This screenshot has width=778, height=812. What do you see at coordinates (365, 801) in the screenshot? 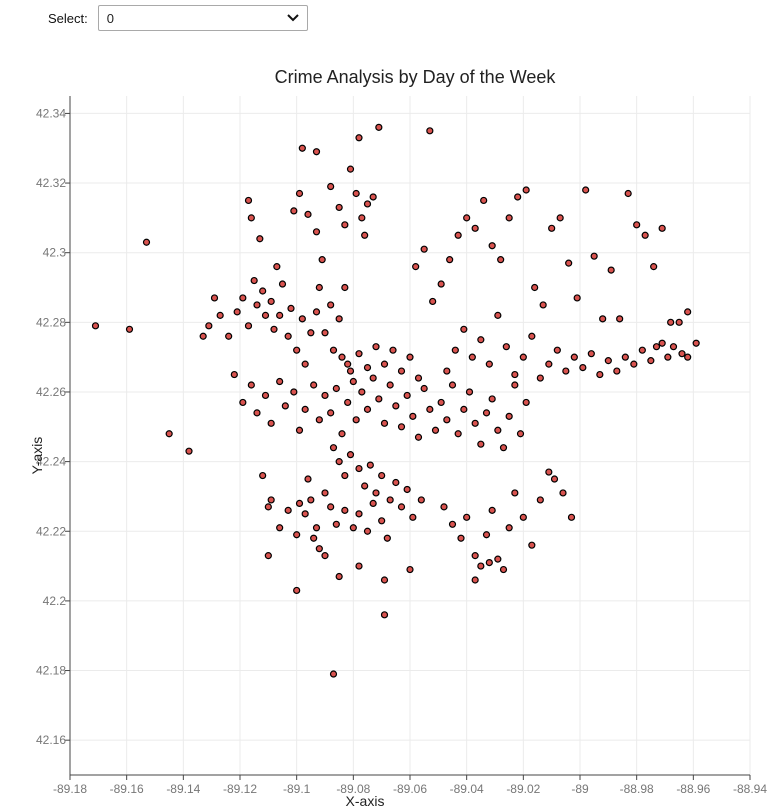
I see `x-axis-title: X-axis` at bounding box center [365, 801].